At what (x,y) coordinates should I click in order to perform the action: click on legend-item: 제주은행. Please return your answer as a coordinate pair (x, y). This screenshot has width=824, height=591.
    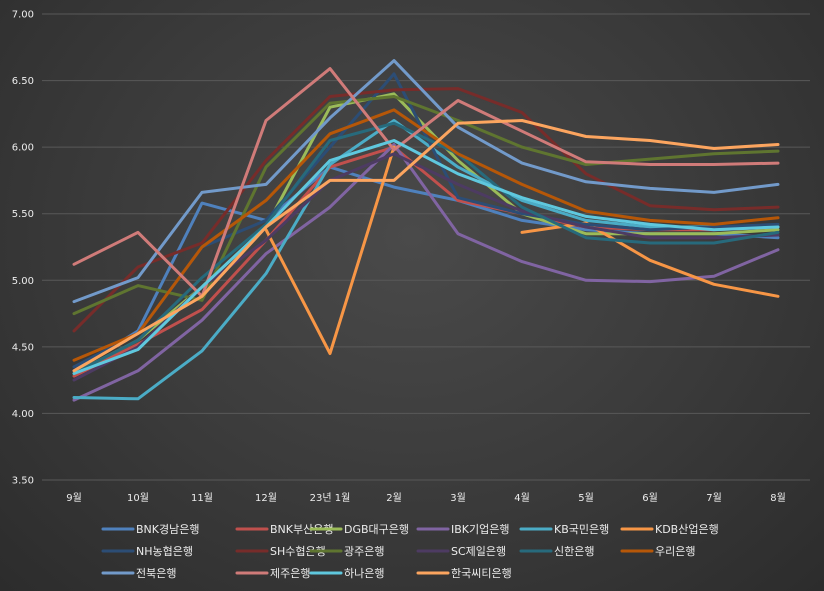
    Looking at the image, I should click on (272, 573).